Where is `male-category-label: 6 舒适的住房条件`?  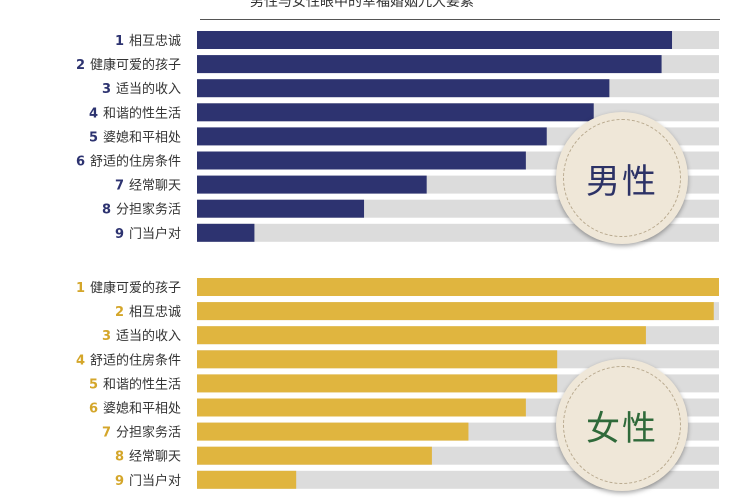
male-category-label: 6 舒适的住房条件 is located at coordinates (128, 162).